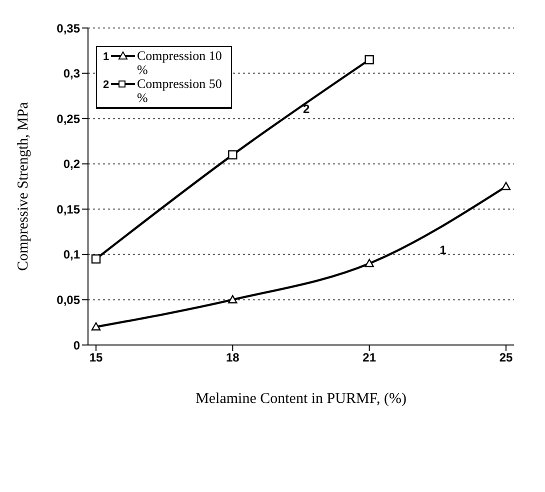 This screenshot has height=492, width=545. Describe the element at coordinates (71, 73) in the screenshot. I see `y-tick-label: 0,3` at that location.